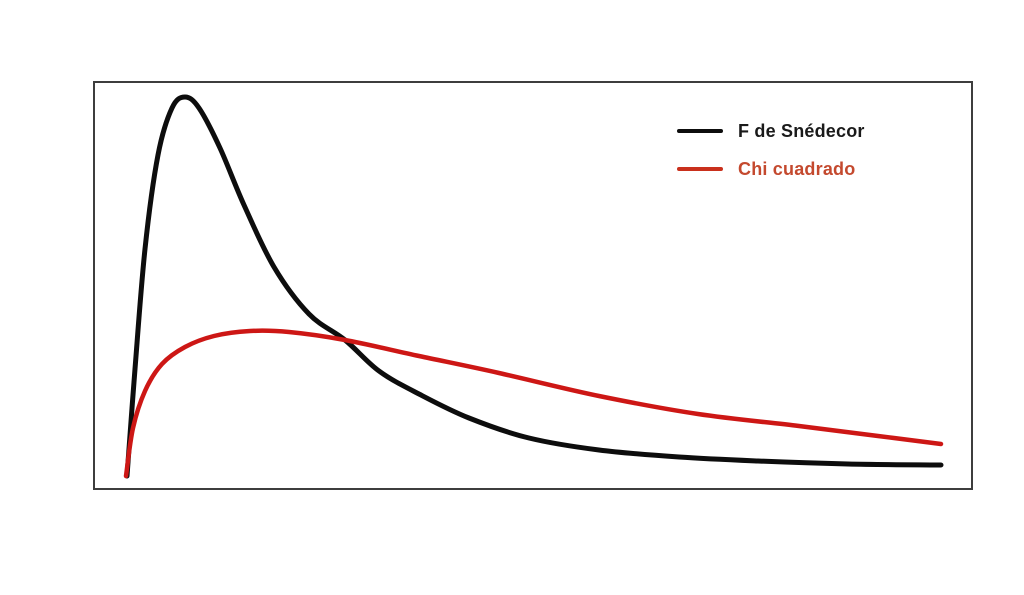 The height and width of the screenshot is (595, 1024). I want to click on legend-label-f-snedecor: F de Snédecor, so click(801, 130).